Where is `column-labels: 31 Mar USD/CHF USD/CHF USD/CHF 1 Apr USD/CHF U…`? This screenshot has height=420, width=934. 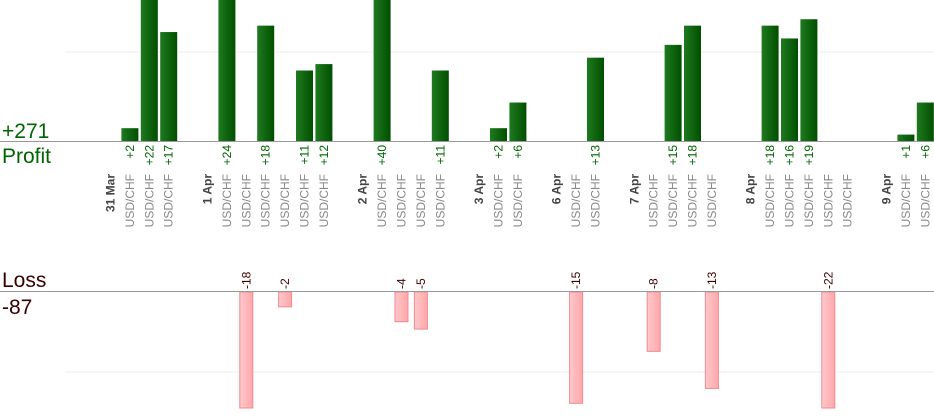 column-labels: 31 Mar USD/CHF USD/CHF USD/CHF 1 Apr USD/CHF U… is located at coordinates (518, 201).